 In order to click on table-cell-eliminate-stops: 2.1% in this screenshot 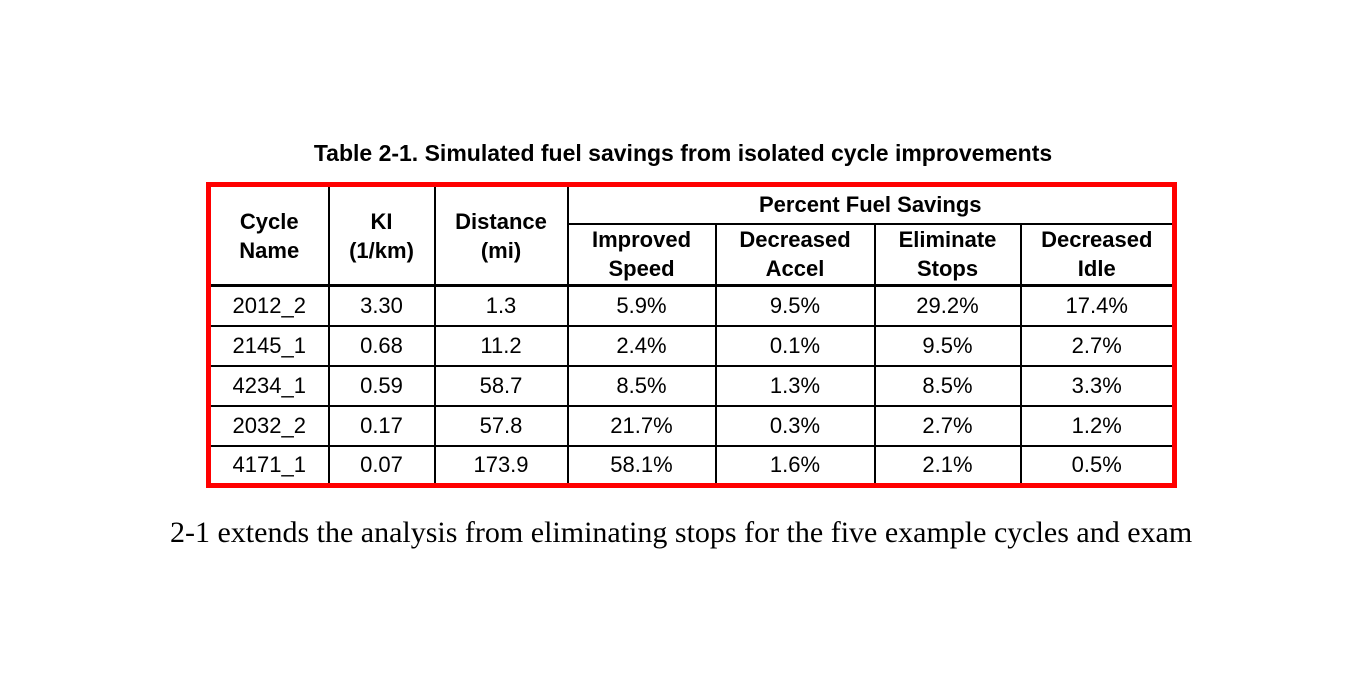, I will do `click(947, 465)`.